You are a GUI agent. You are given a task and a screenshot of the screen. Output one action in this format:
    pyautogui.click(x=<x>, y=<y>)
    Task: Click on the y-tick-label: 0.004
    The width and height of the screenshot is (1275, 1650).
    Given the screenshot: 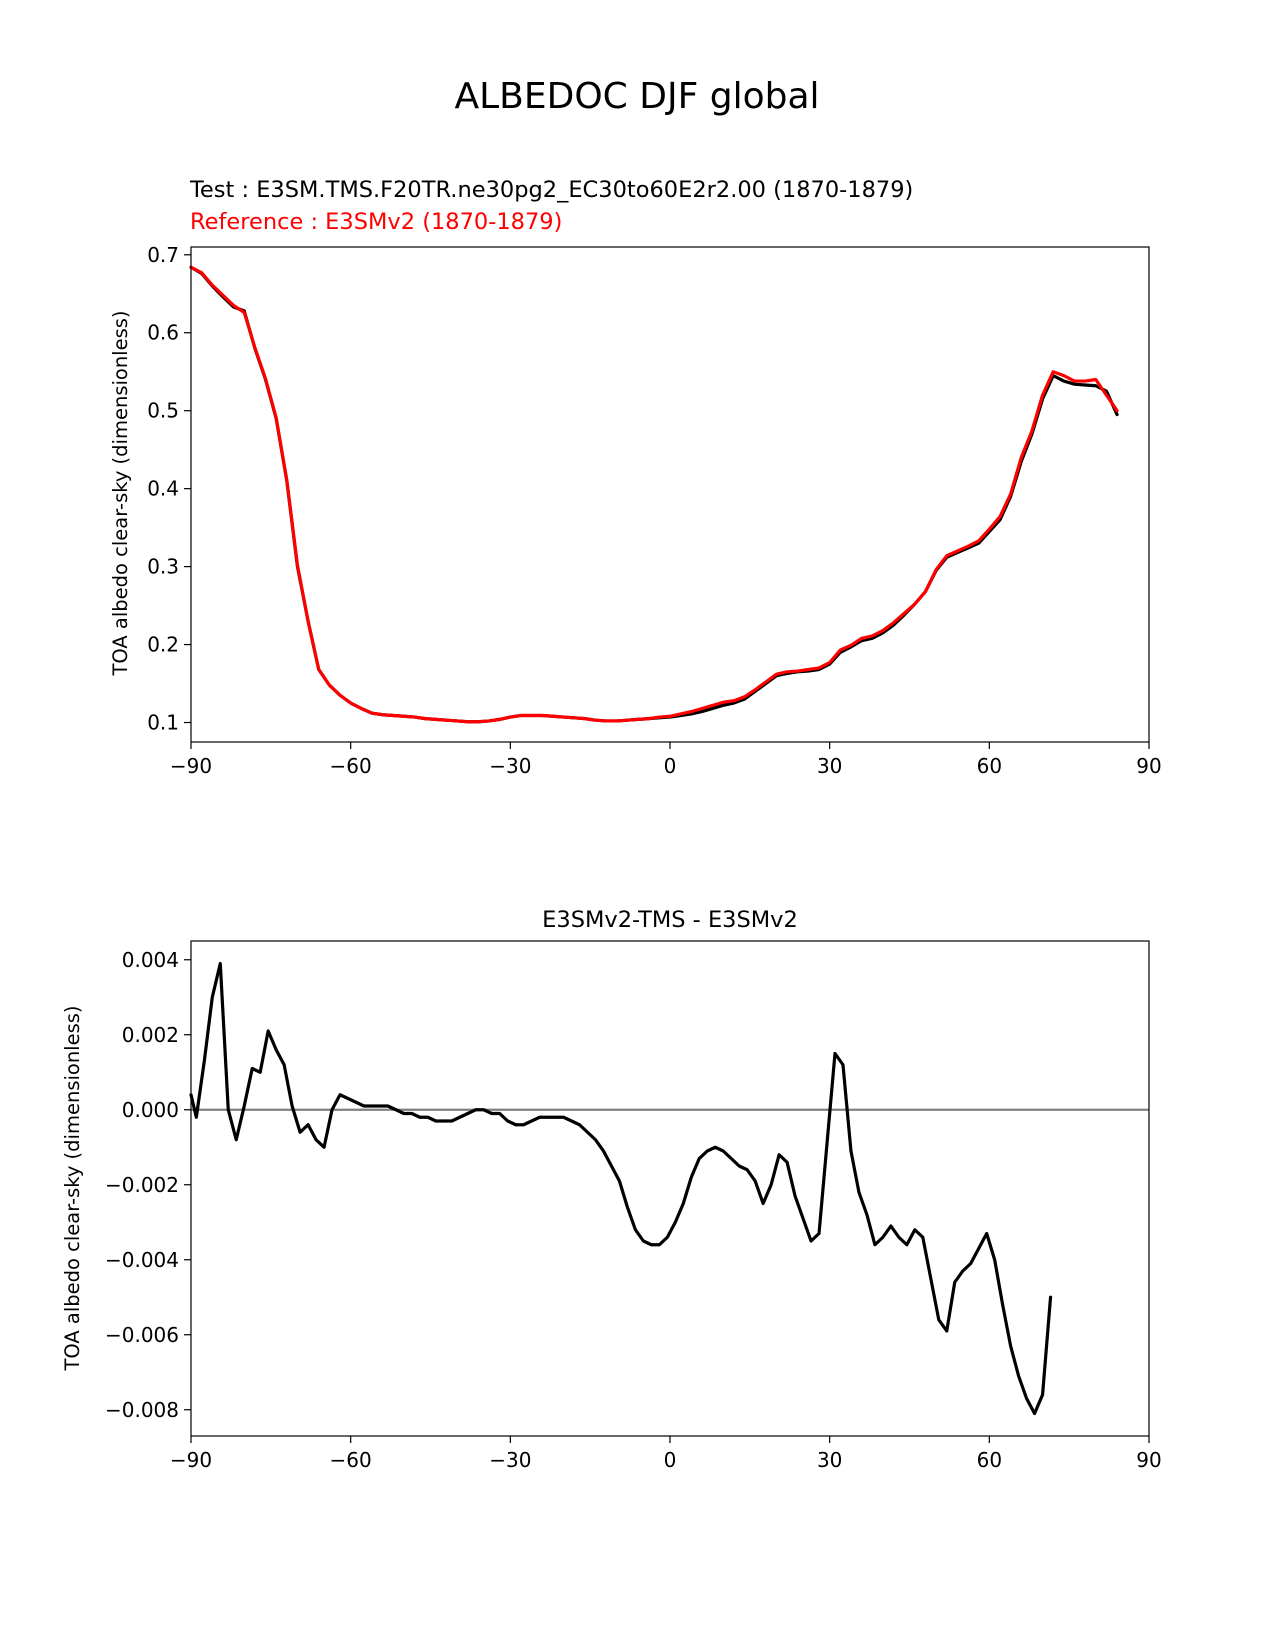 What is the action you would take?
    pyautogui.click(x=150, y=960)
    